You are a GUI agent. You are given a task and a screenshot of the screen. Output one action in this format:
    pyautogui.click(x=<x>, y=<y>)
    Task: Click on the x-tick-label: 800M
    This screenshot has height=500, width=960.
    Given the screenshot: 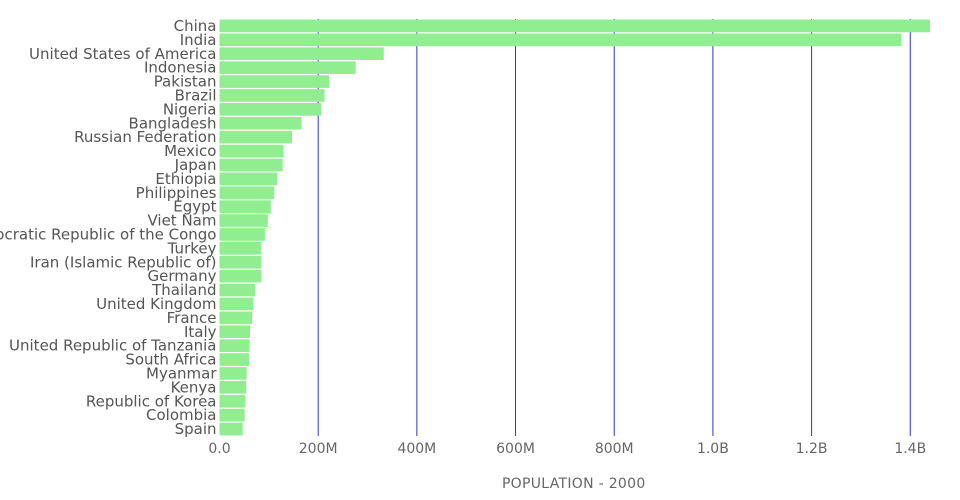 What is the action you would take?
    pyautogui.click(x=614, y=449)
    